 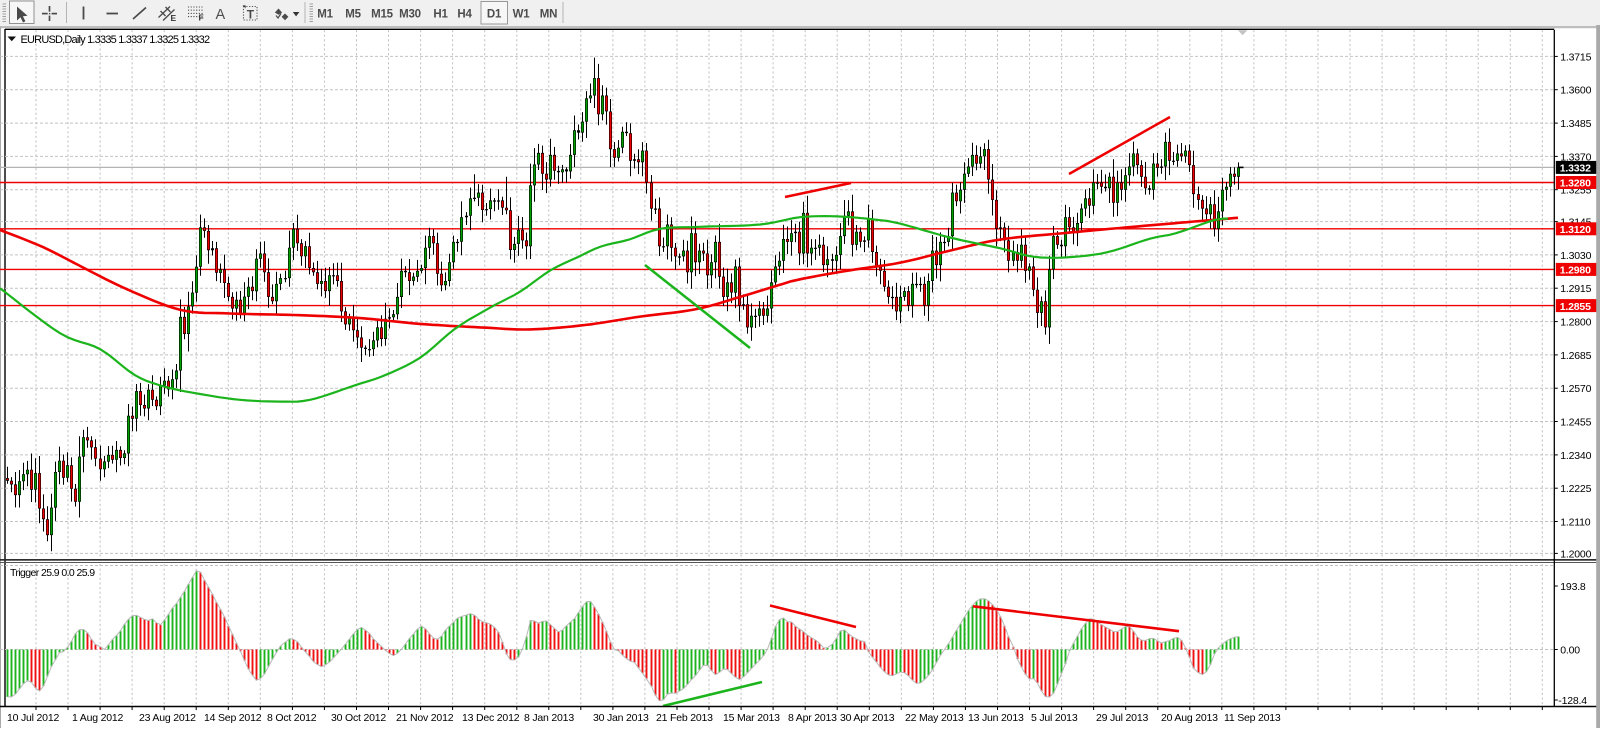 I want to click on svg-text: -128.4, so click(x=1572, y=701).